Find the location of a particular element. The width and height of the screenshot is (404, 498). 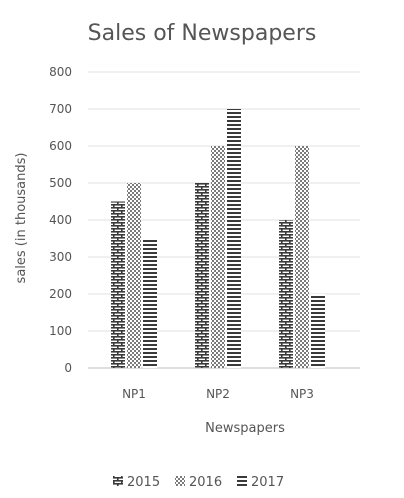

y-tick-label: 400 is located at coordinates (60, 220).